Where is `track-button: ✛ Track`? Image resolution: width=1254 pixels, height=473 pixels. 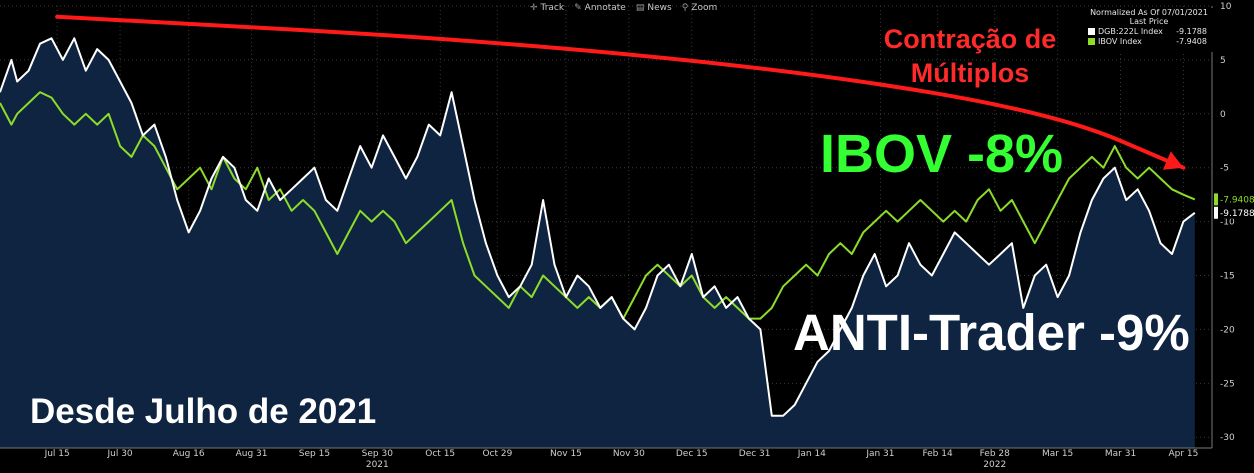 track-button: ✛ Track is located at coordinates (547, 8).